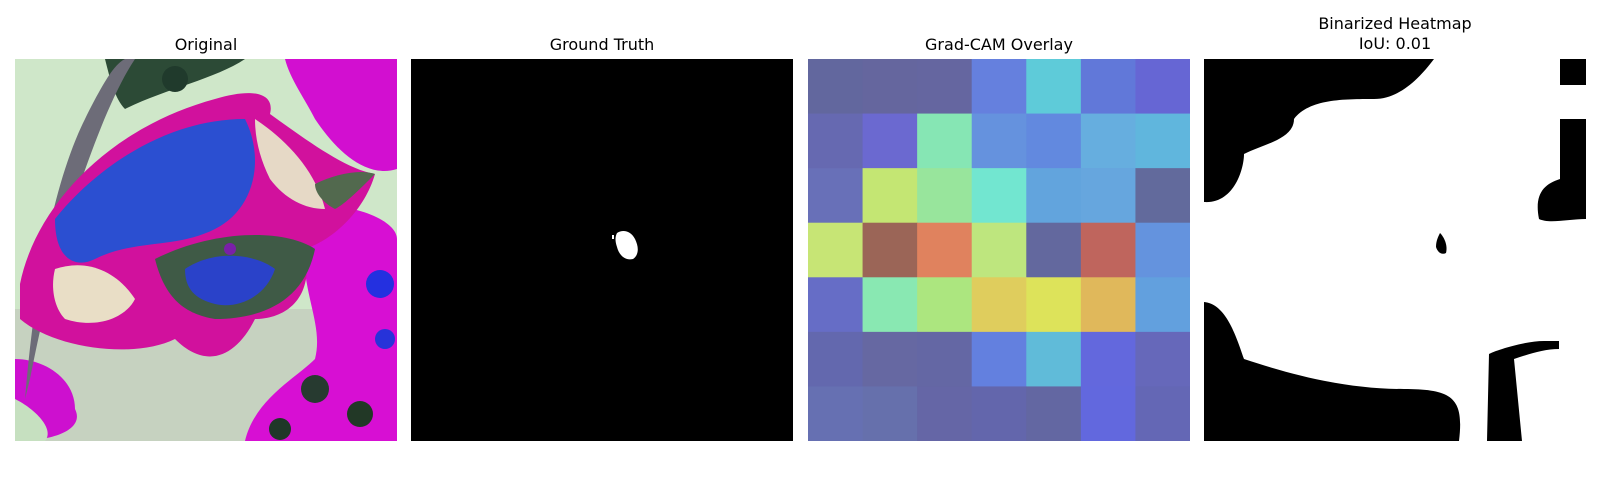 Image resolution: width=1600 pixels, height=500 pixels. Describe the element at coordinates (999, 44) in the screenshot. I see `gradcam-overlay-title: Grad-CAM Overlay` at that location.